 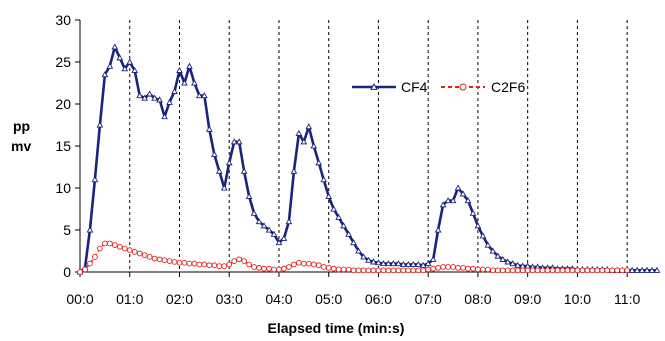 What do you see at coordinates (79, 299) in the screenshot?
I see `x-tick-label-0: 00:0` at bounding box center [79, 299].